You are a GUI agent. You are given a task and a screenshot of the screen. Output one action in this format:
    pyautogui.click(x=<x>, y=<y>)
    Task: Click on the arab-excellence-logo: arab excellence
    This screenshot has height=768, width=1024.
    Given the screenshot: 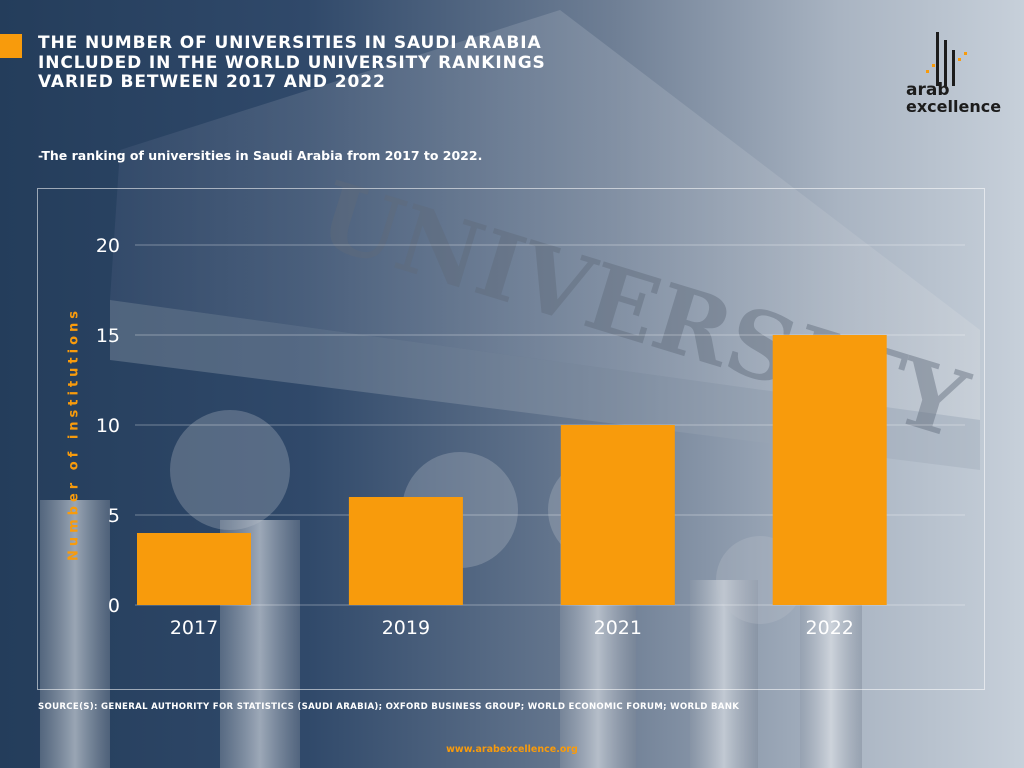 What is the action you would take?
    pyautogui.click(x=954, y=75)
    